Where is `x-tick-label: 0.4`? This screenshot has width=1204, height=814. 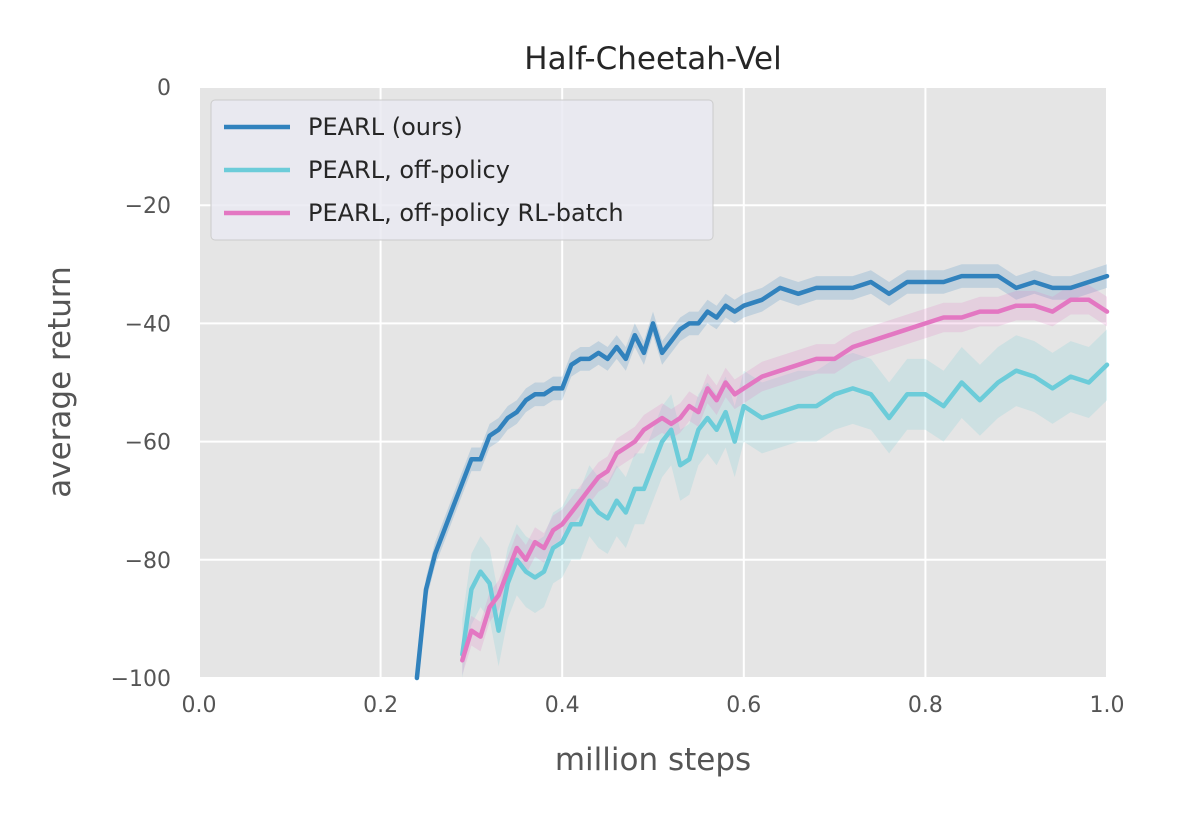
x-tick-label: 0.4 is located at coordinates (562, 705).